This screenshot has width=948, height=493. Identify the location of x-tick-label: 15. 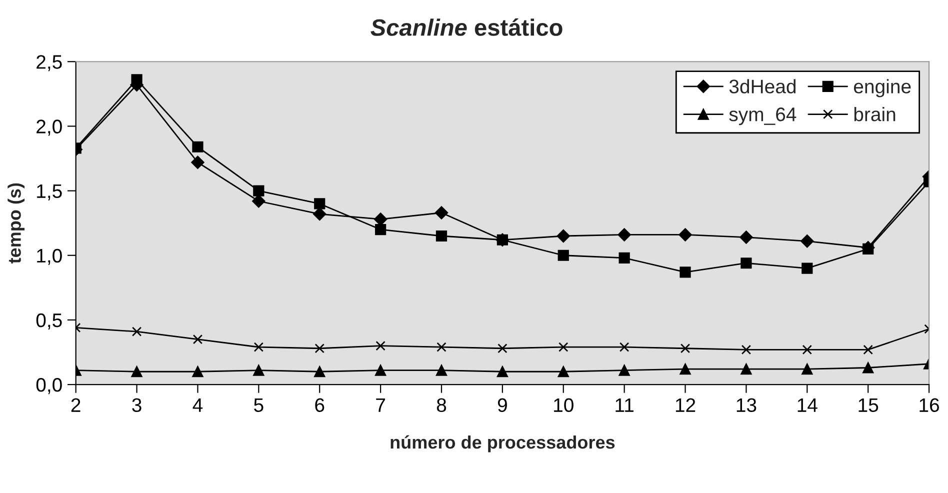
(868, 405).